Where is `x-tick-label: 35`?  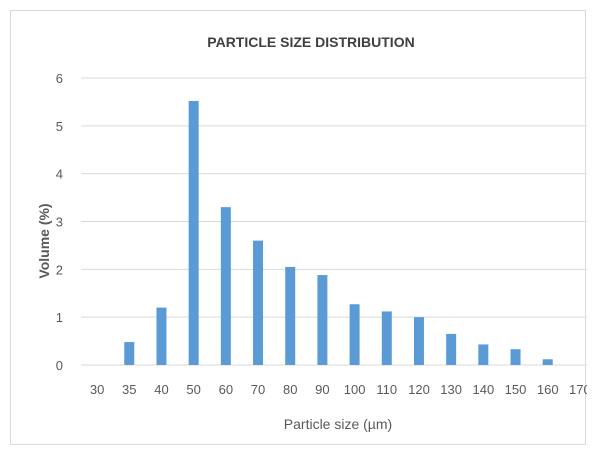 x-tick-label: 35 is located at coordinates (129, 389).